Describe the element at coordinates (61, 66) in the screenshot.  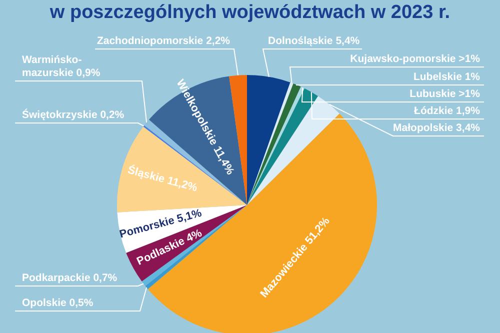
I see `slice-label: Warmińsko-mazurskie 0,9%` at that location.